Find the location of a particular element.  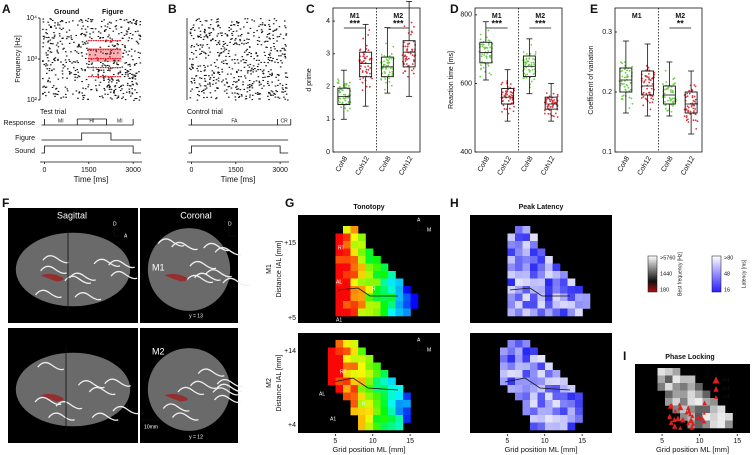

y-tick-label: 0.1 is located at coordinates (607, 152).